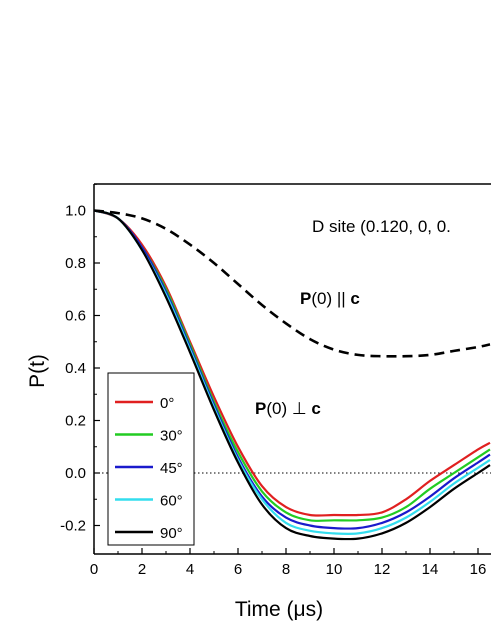 The height and width of the screenshot is (635, 491). I want to click on site-annotation: D site (0.120, 0, 0., so click(381, 226).